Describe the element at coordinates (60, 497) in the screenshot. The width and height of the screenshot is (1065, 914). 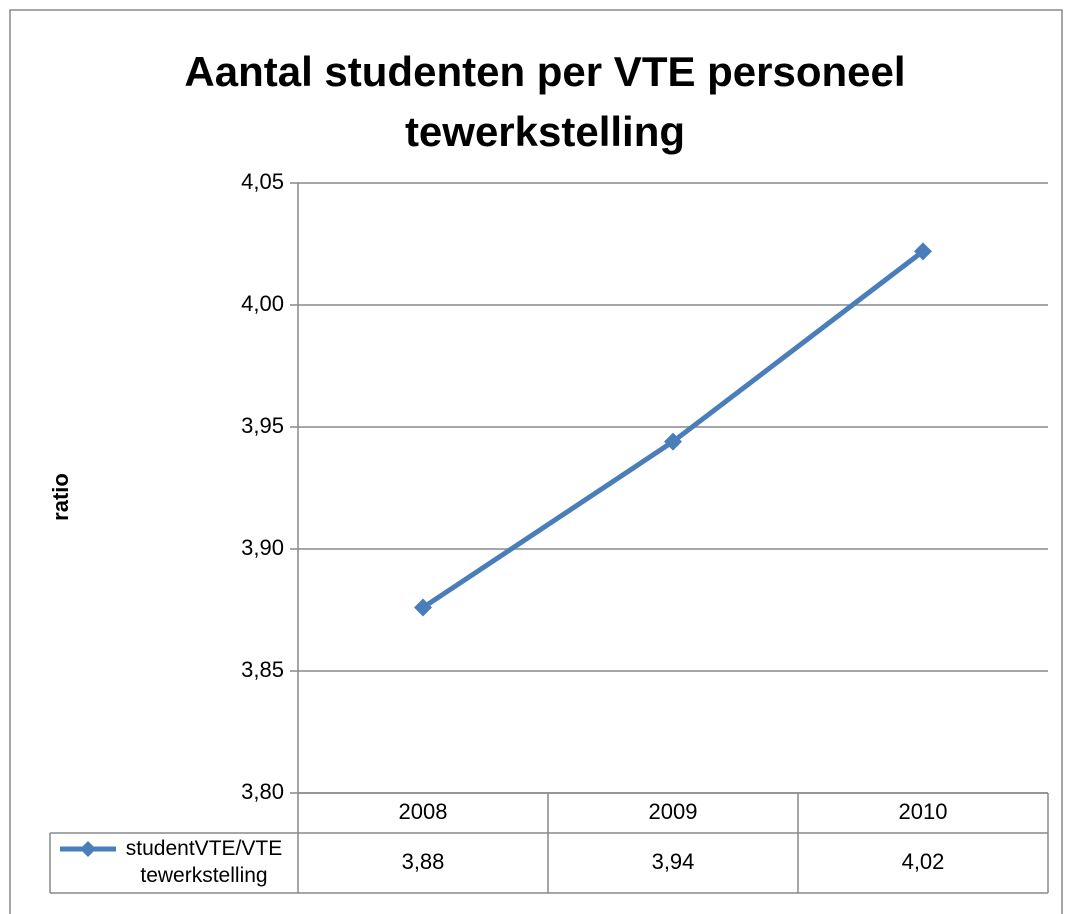
I see `y-axis-label: ratio` at that location.